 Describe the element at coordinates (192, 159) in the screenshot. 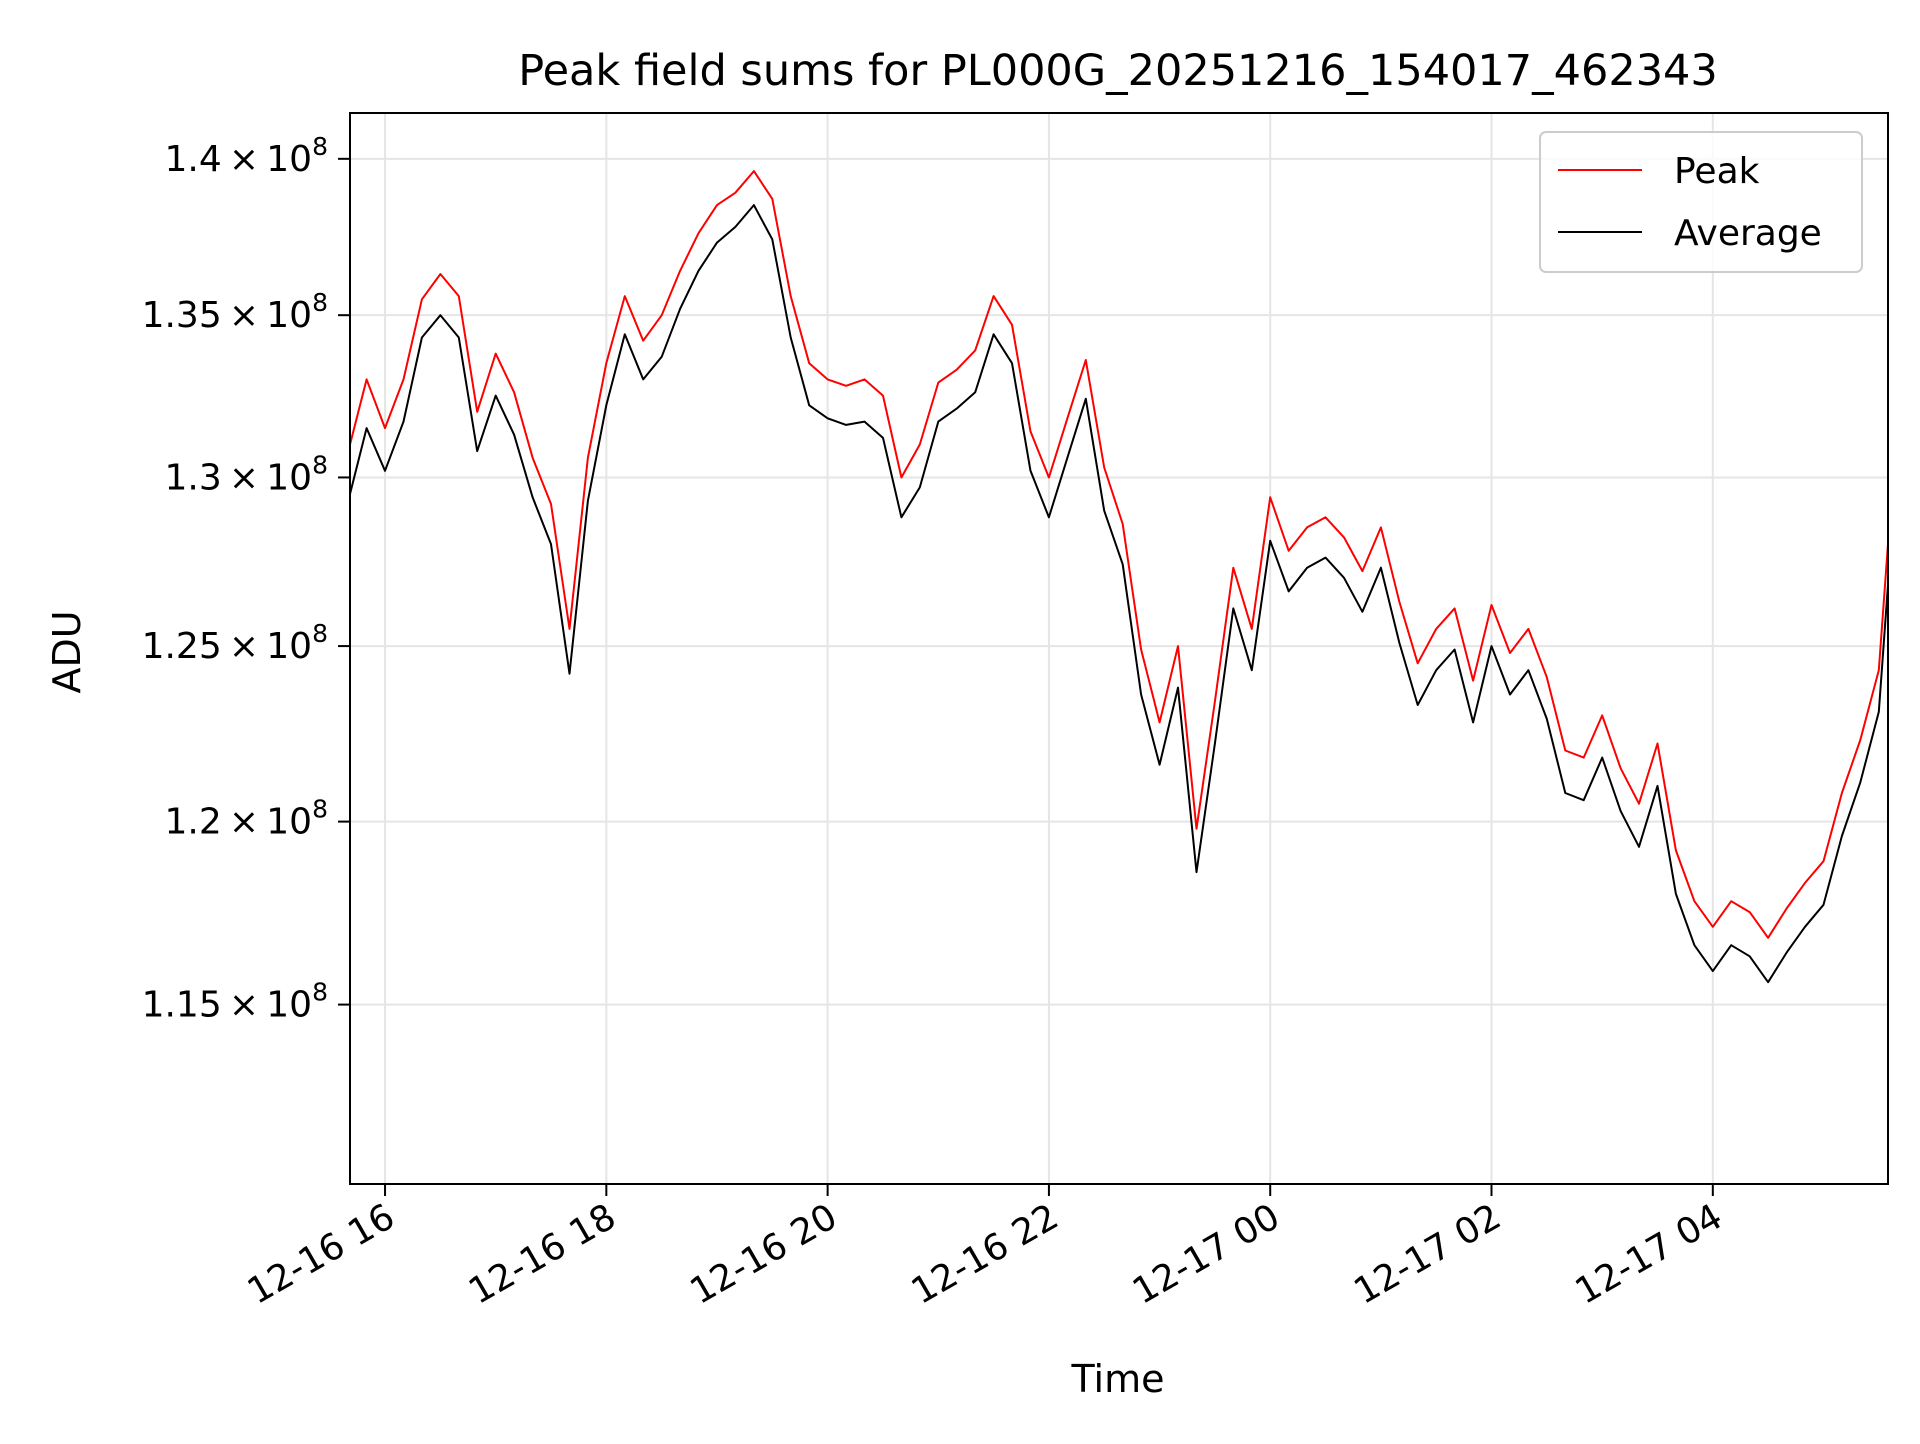

I see `y-tick-mantissa: 1.4` at that location.